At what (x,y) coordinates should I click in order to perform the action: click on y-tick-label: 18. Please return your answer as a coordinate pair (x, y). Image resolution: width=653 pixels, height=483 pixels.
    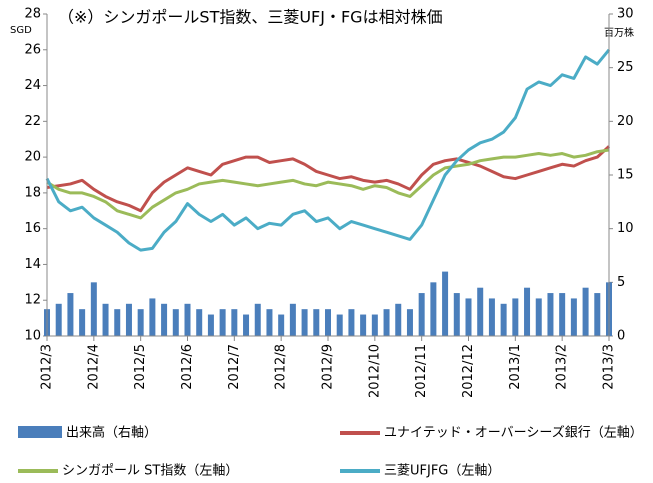
    Looking at the image, I should click on (32, 192).